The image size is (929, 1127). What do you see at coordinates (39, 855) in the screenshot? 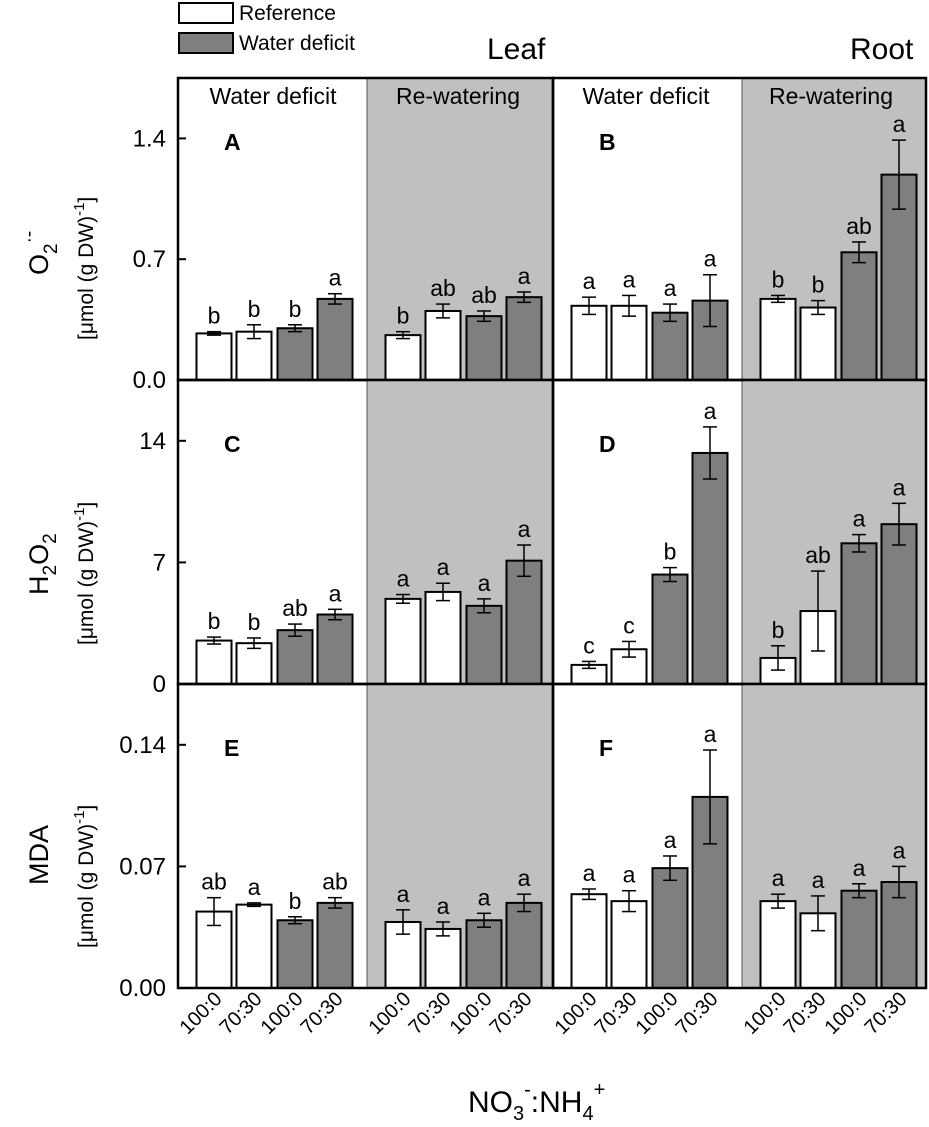
I see `row-mda-symbol: MDA` at bounding box center [39, 855].